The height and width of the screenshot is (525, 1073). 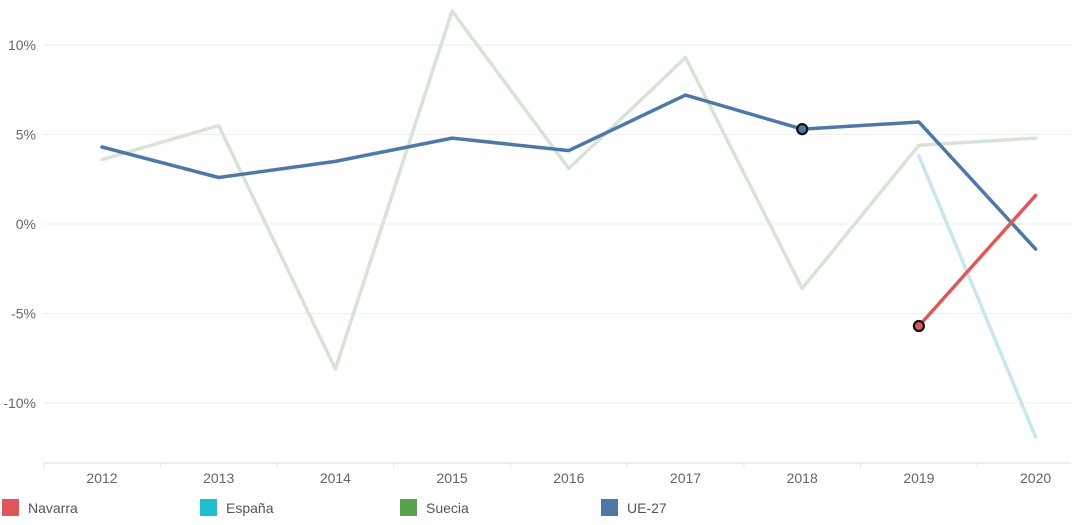 What do you see at coordinates (861, 228) in the screenshot?
I see `point-markers` at bounding box center [861, 228].